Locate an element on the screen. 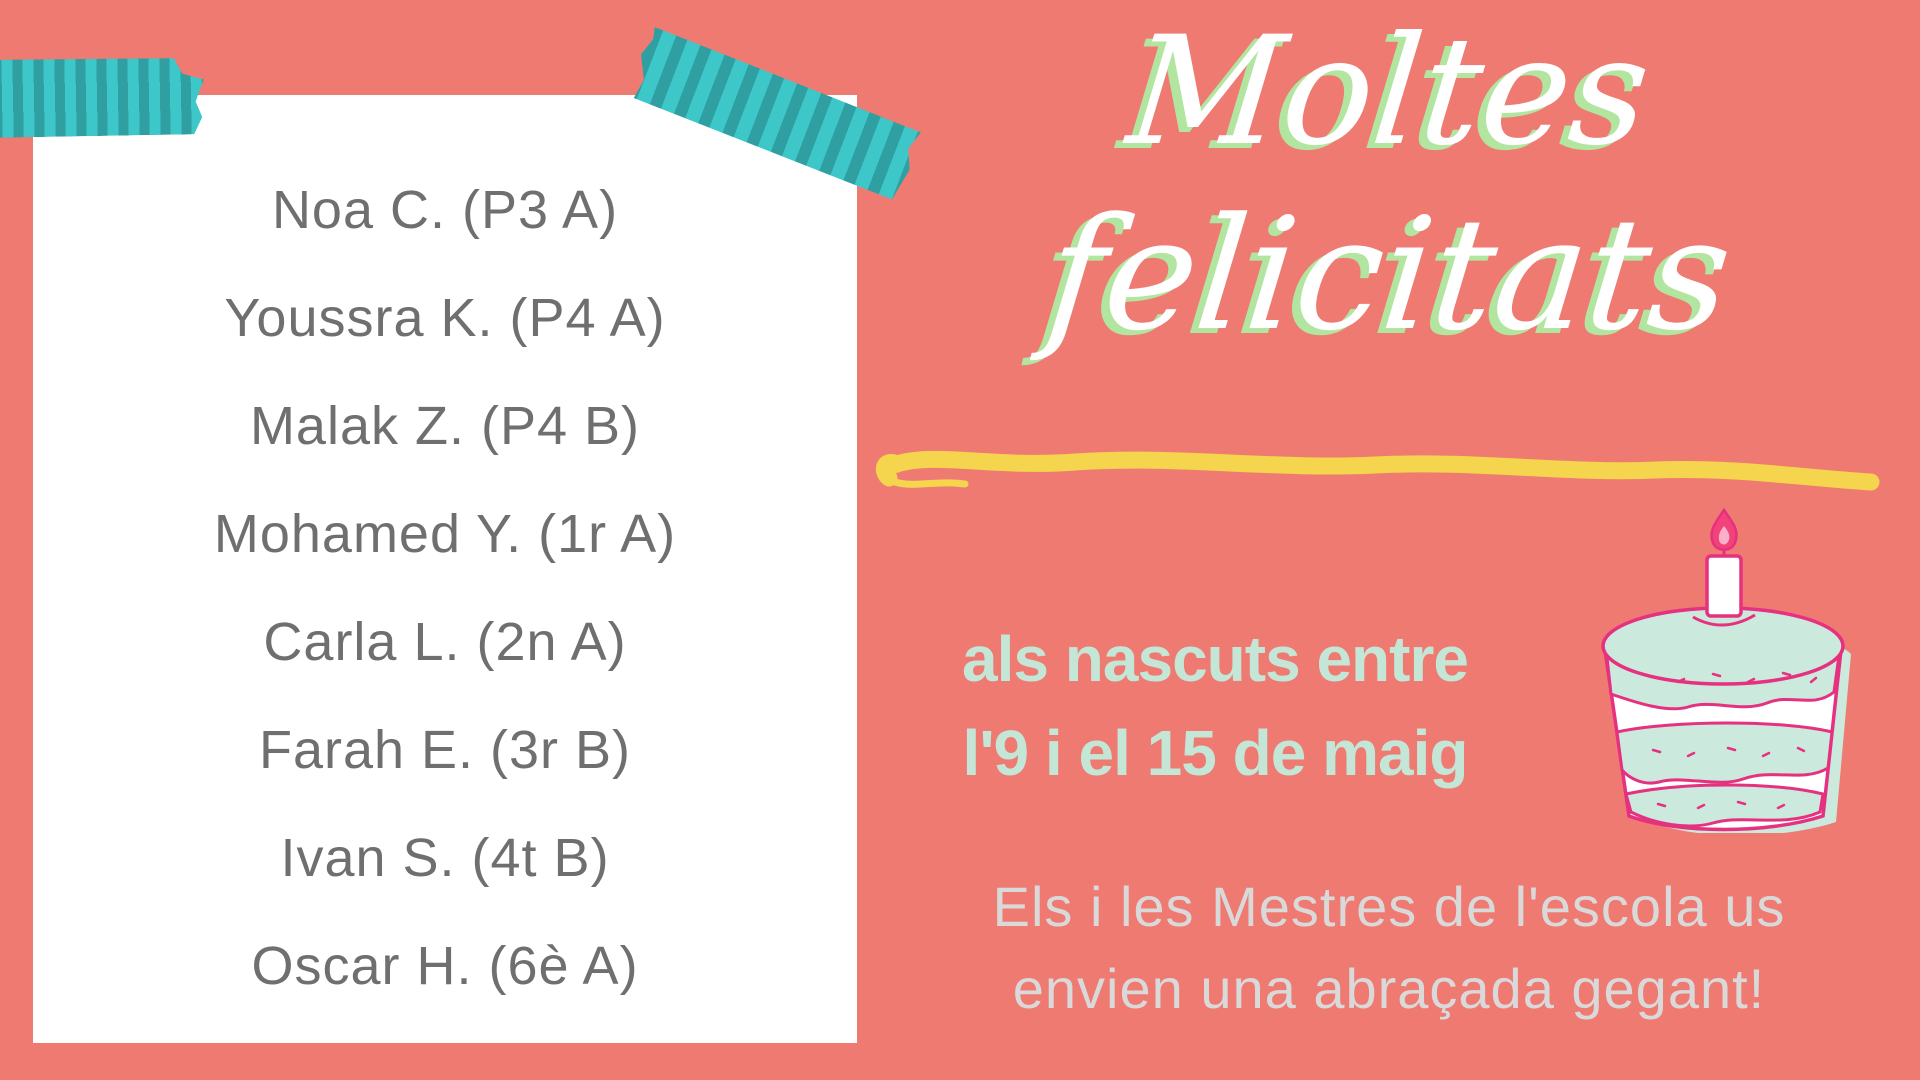  name-item: Mohamed Y. (1r A) is located at coordinates (445, 534).